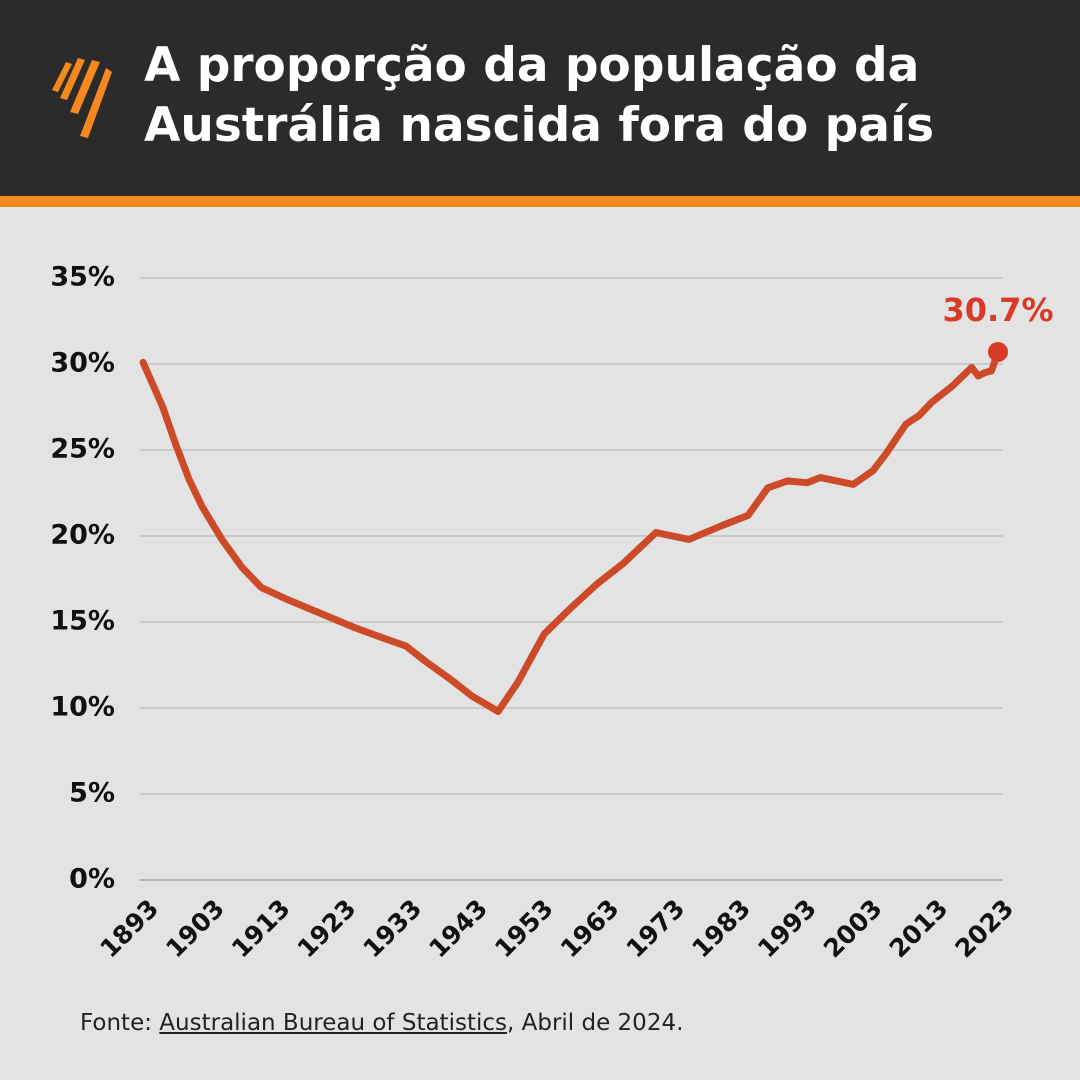  What do you see at coordinates (997, 310) in the screenshot?
I see `annotation-label: 30.7%` at bounding box center [997, 310].